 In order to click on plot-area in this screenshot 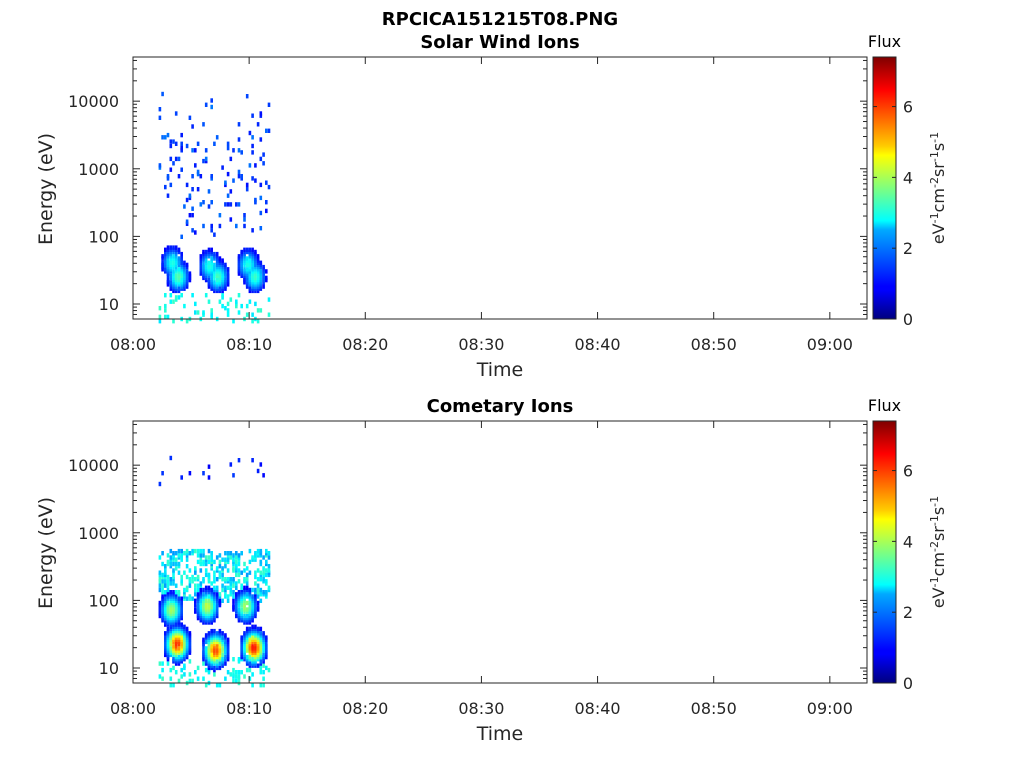, I will do `click(214, 571)`.